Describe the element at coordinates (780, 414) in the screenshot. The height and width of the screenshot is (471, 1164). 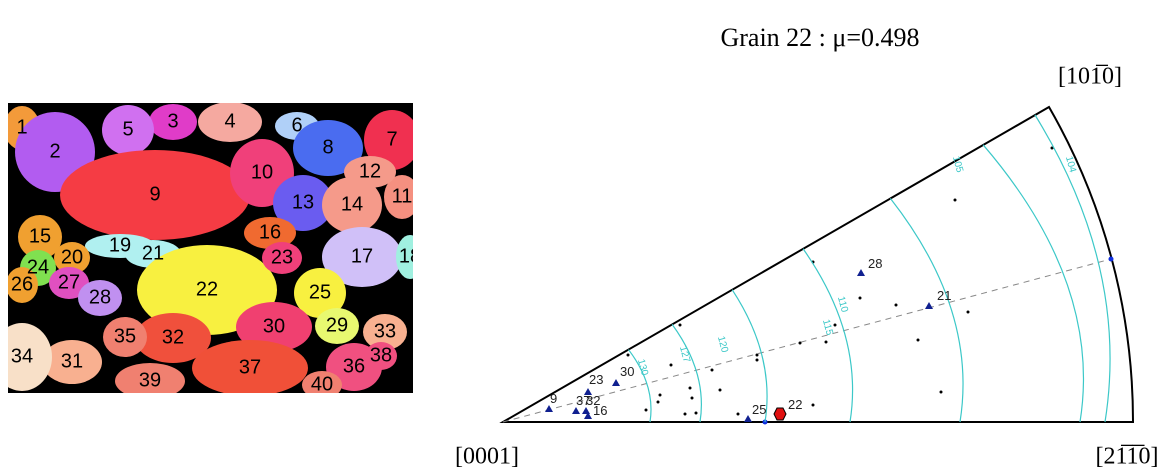
I see `selected-grain` at that location.